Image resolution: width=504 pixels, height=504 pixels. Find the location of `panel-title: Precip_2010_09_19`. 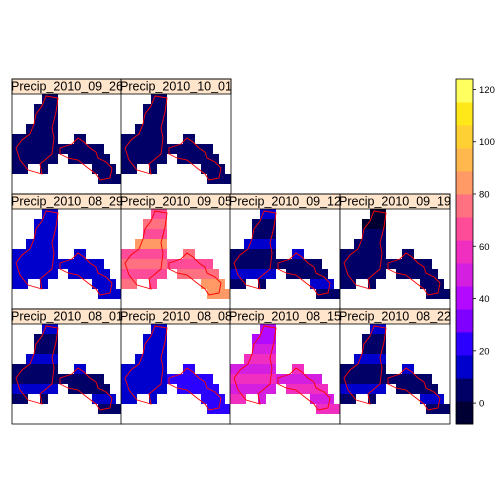

panel-title: Precip_2010_09_19 is located at coordinates (395, 202).